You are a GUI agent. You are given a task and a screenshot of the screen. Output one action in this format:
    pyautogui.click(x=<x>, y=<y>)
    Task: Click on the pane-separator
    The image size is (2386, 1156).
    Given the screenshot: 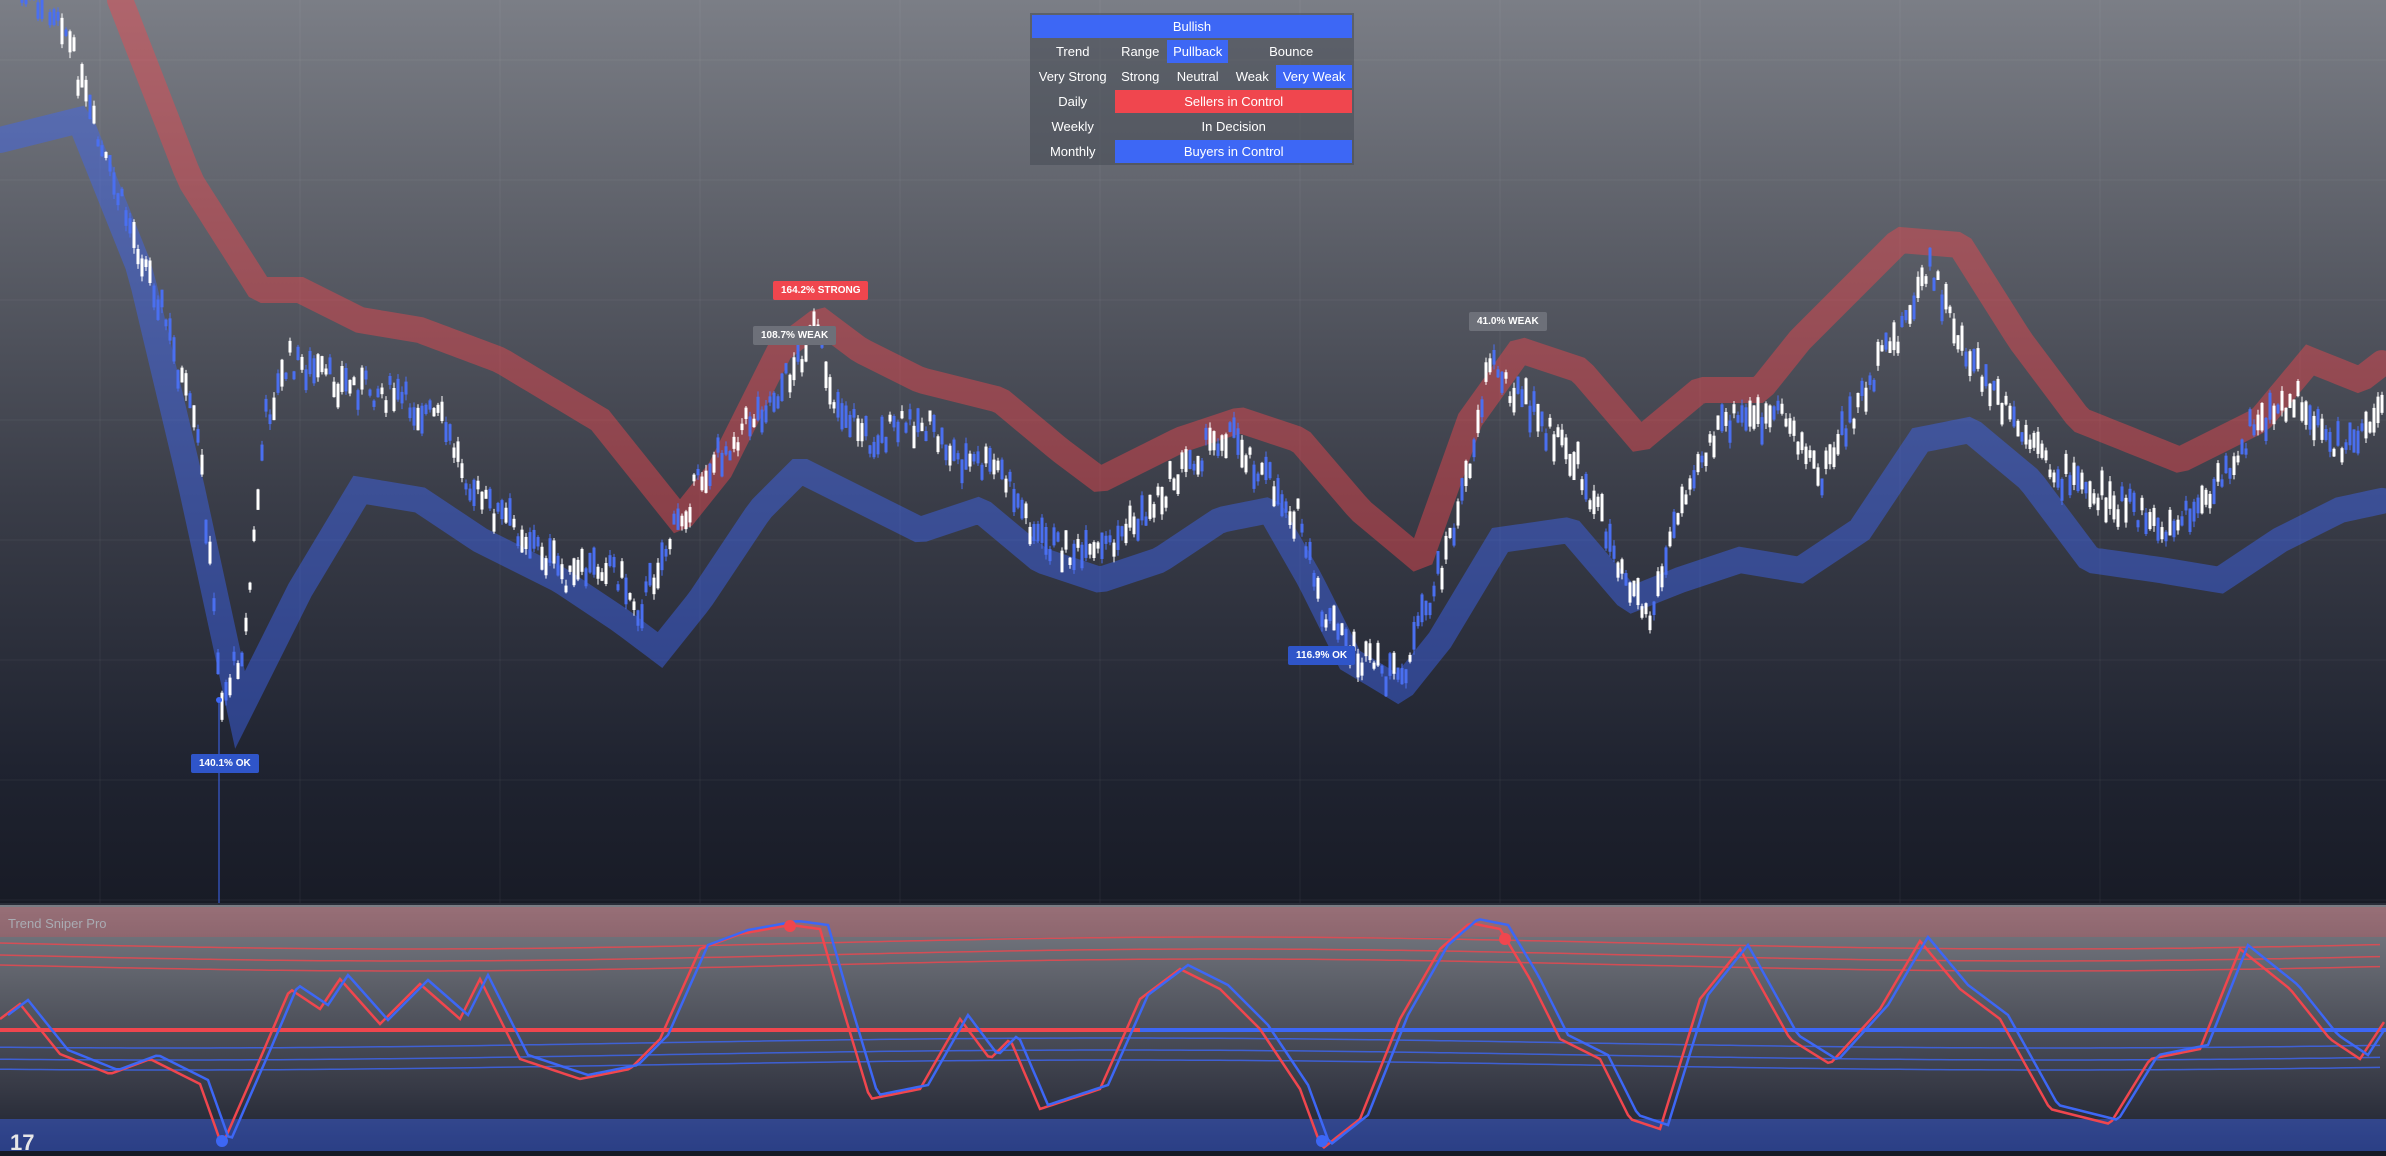 What is the action you would take?
    pyautogui.click(x=1193, y=904)
    